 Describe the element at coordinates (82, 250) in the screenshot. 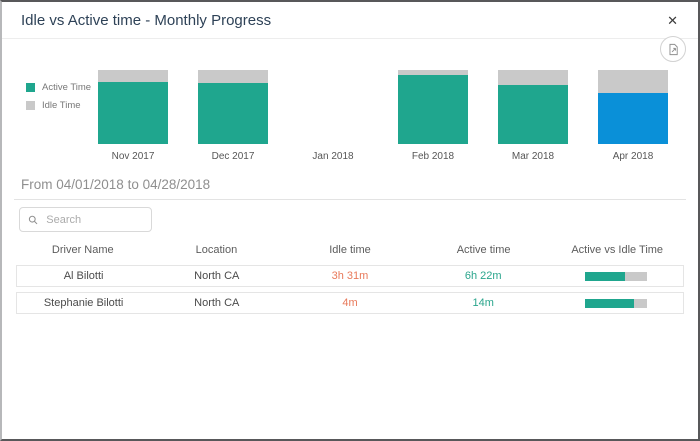

I see `column-header: Driver Name` at that location.